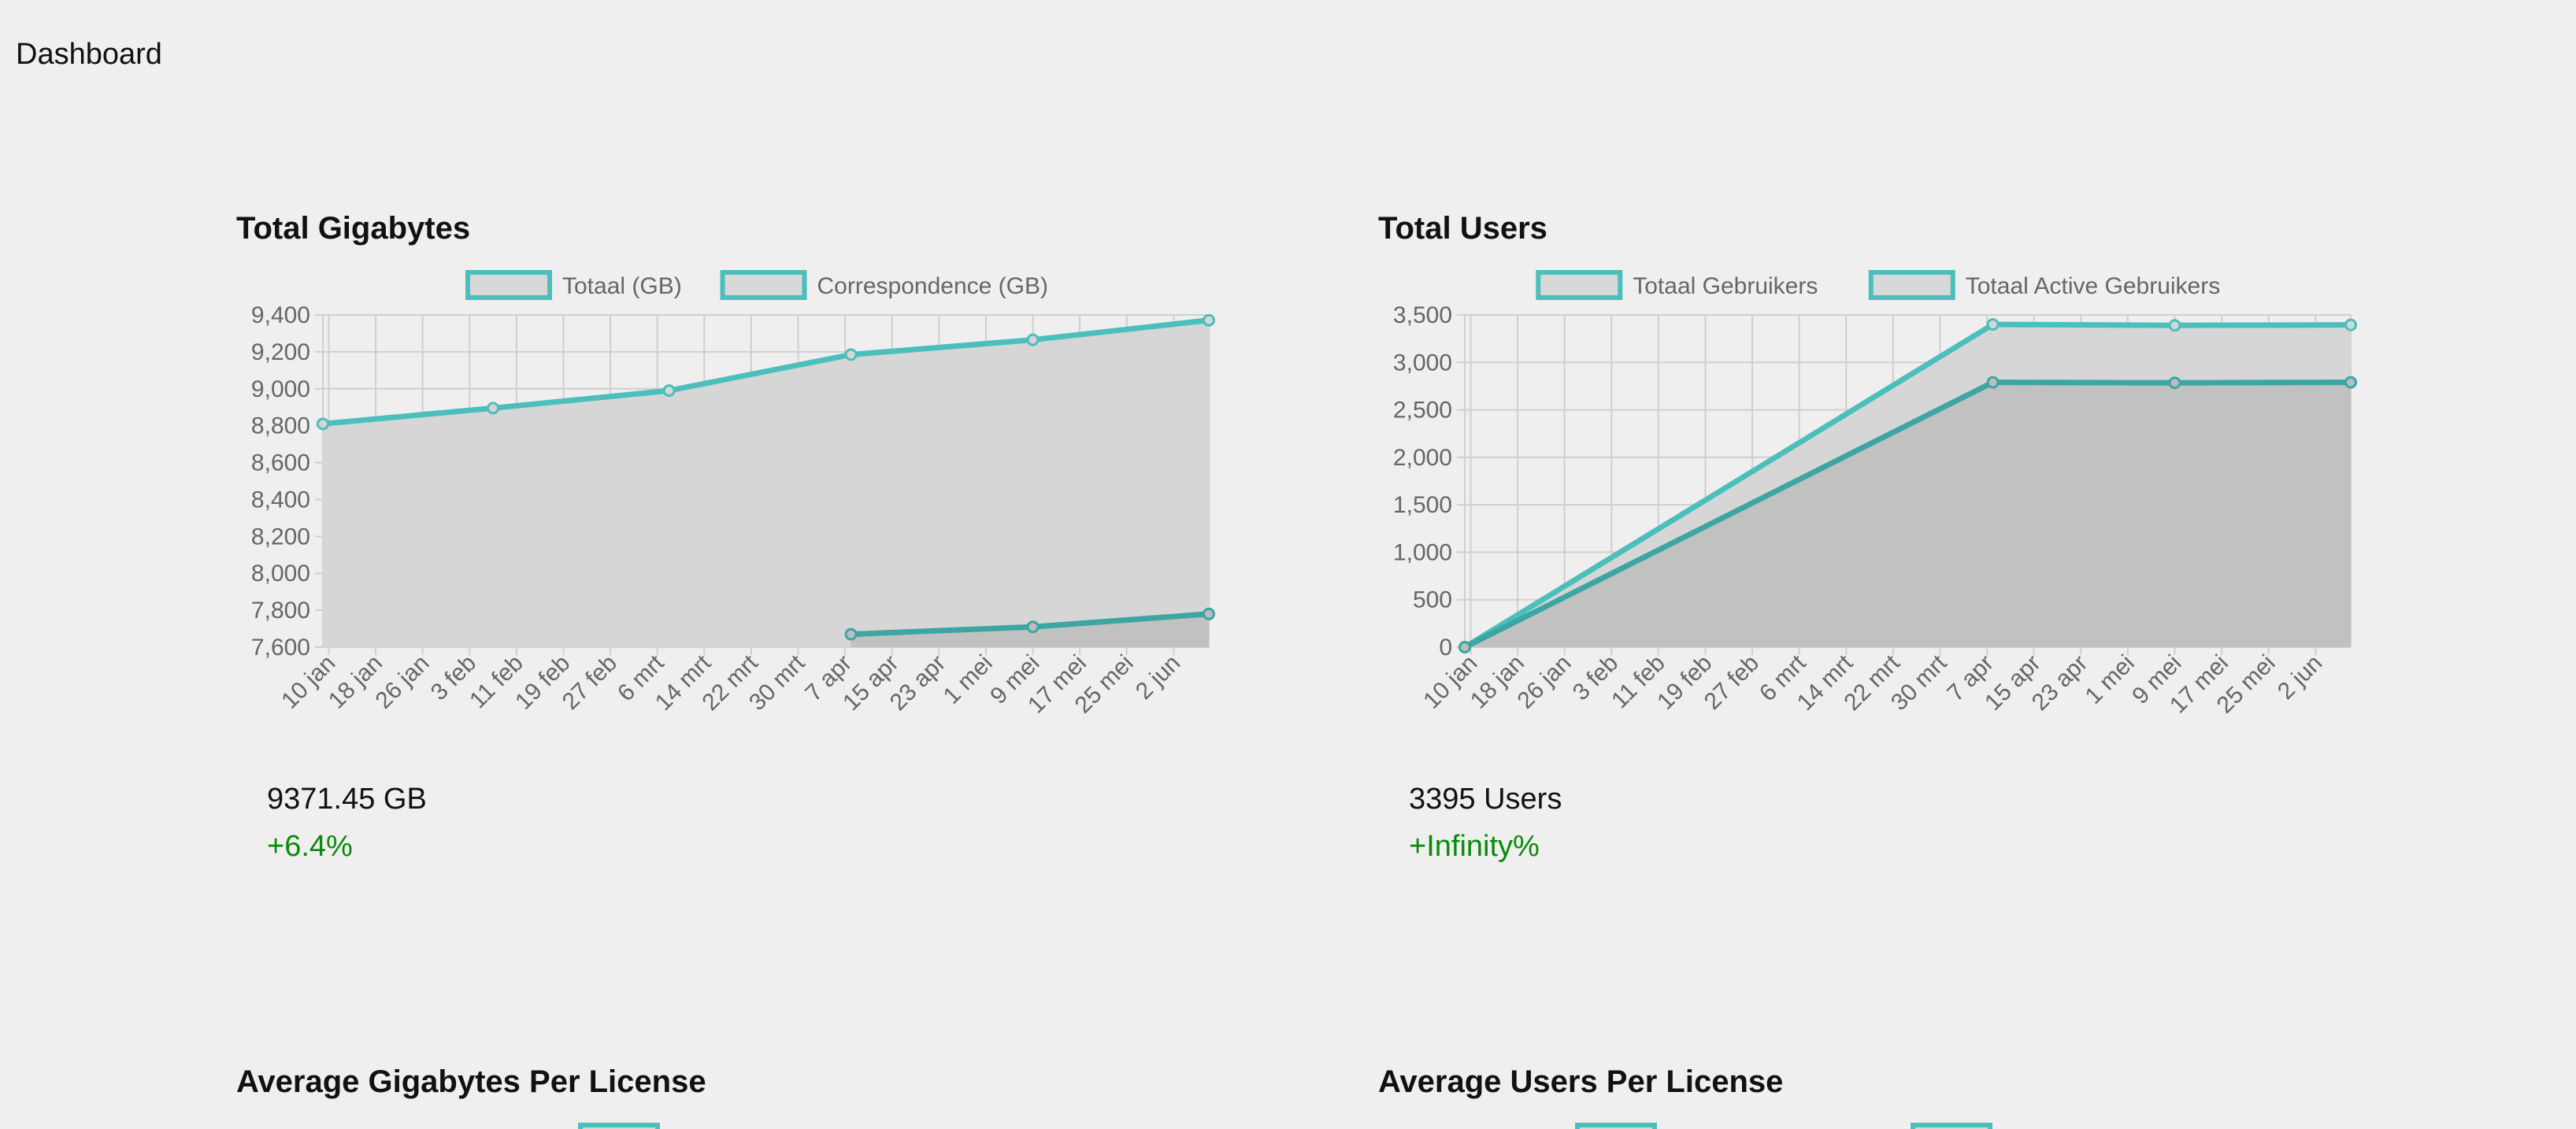 The width and height of the screenshot is (2576, 1129). What do you see at coordinates (932, 286) in the screenshot?
I see `legend-label: Correspondence (GB)` at bounding box center [932, 286].